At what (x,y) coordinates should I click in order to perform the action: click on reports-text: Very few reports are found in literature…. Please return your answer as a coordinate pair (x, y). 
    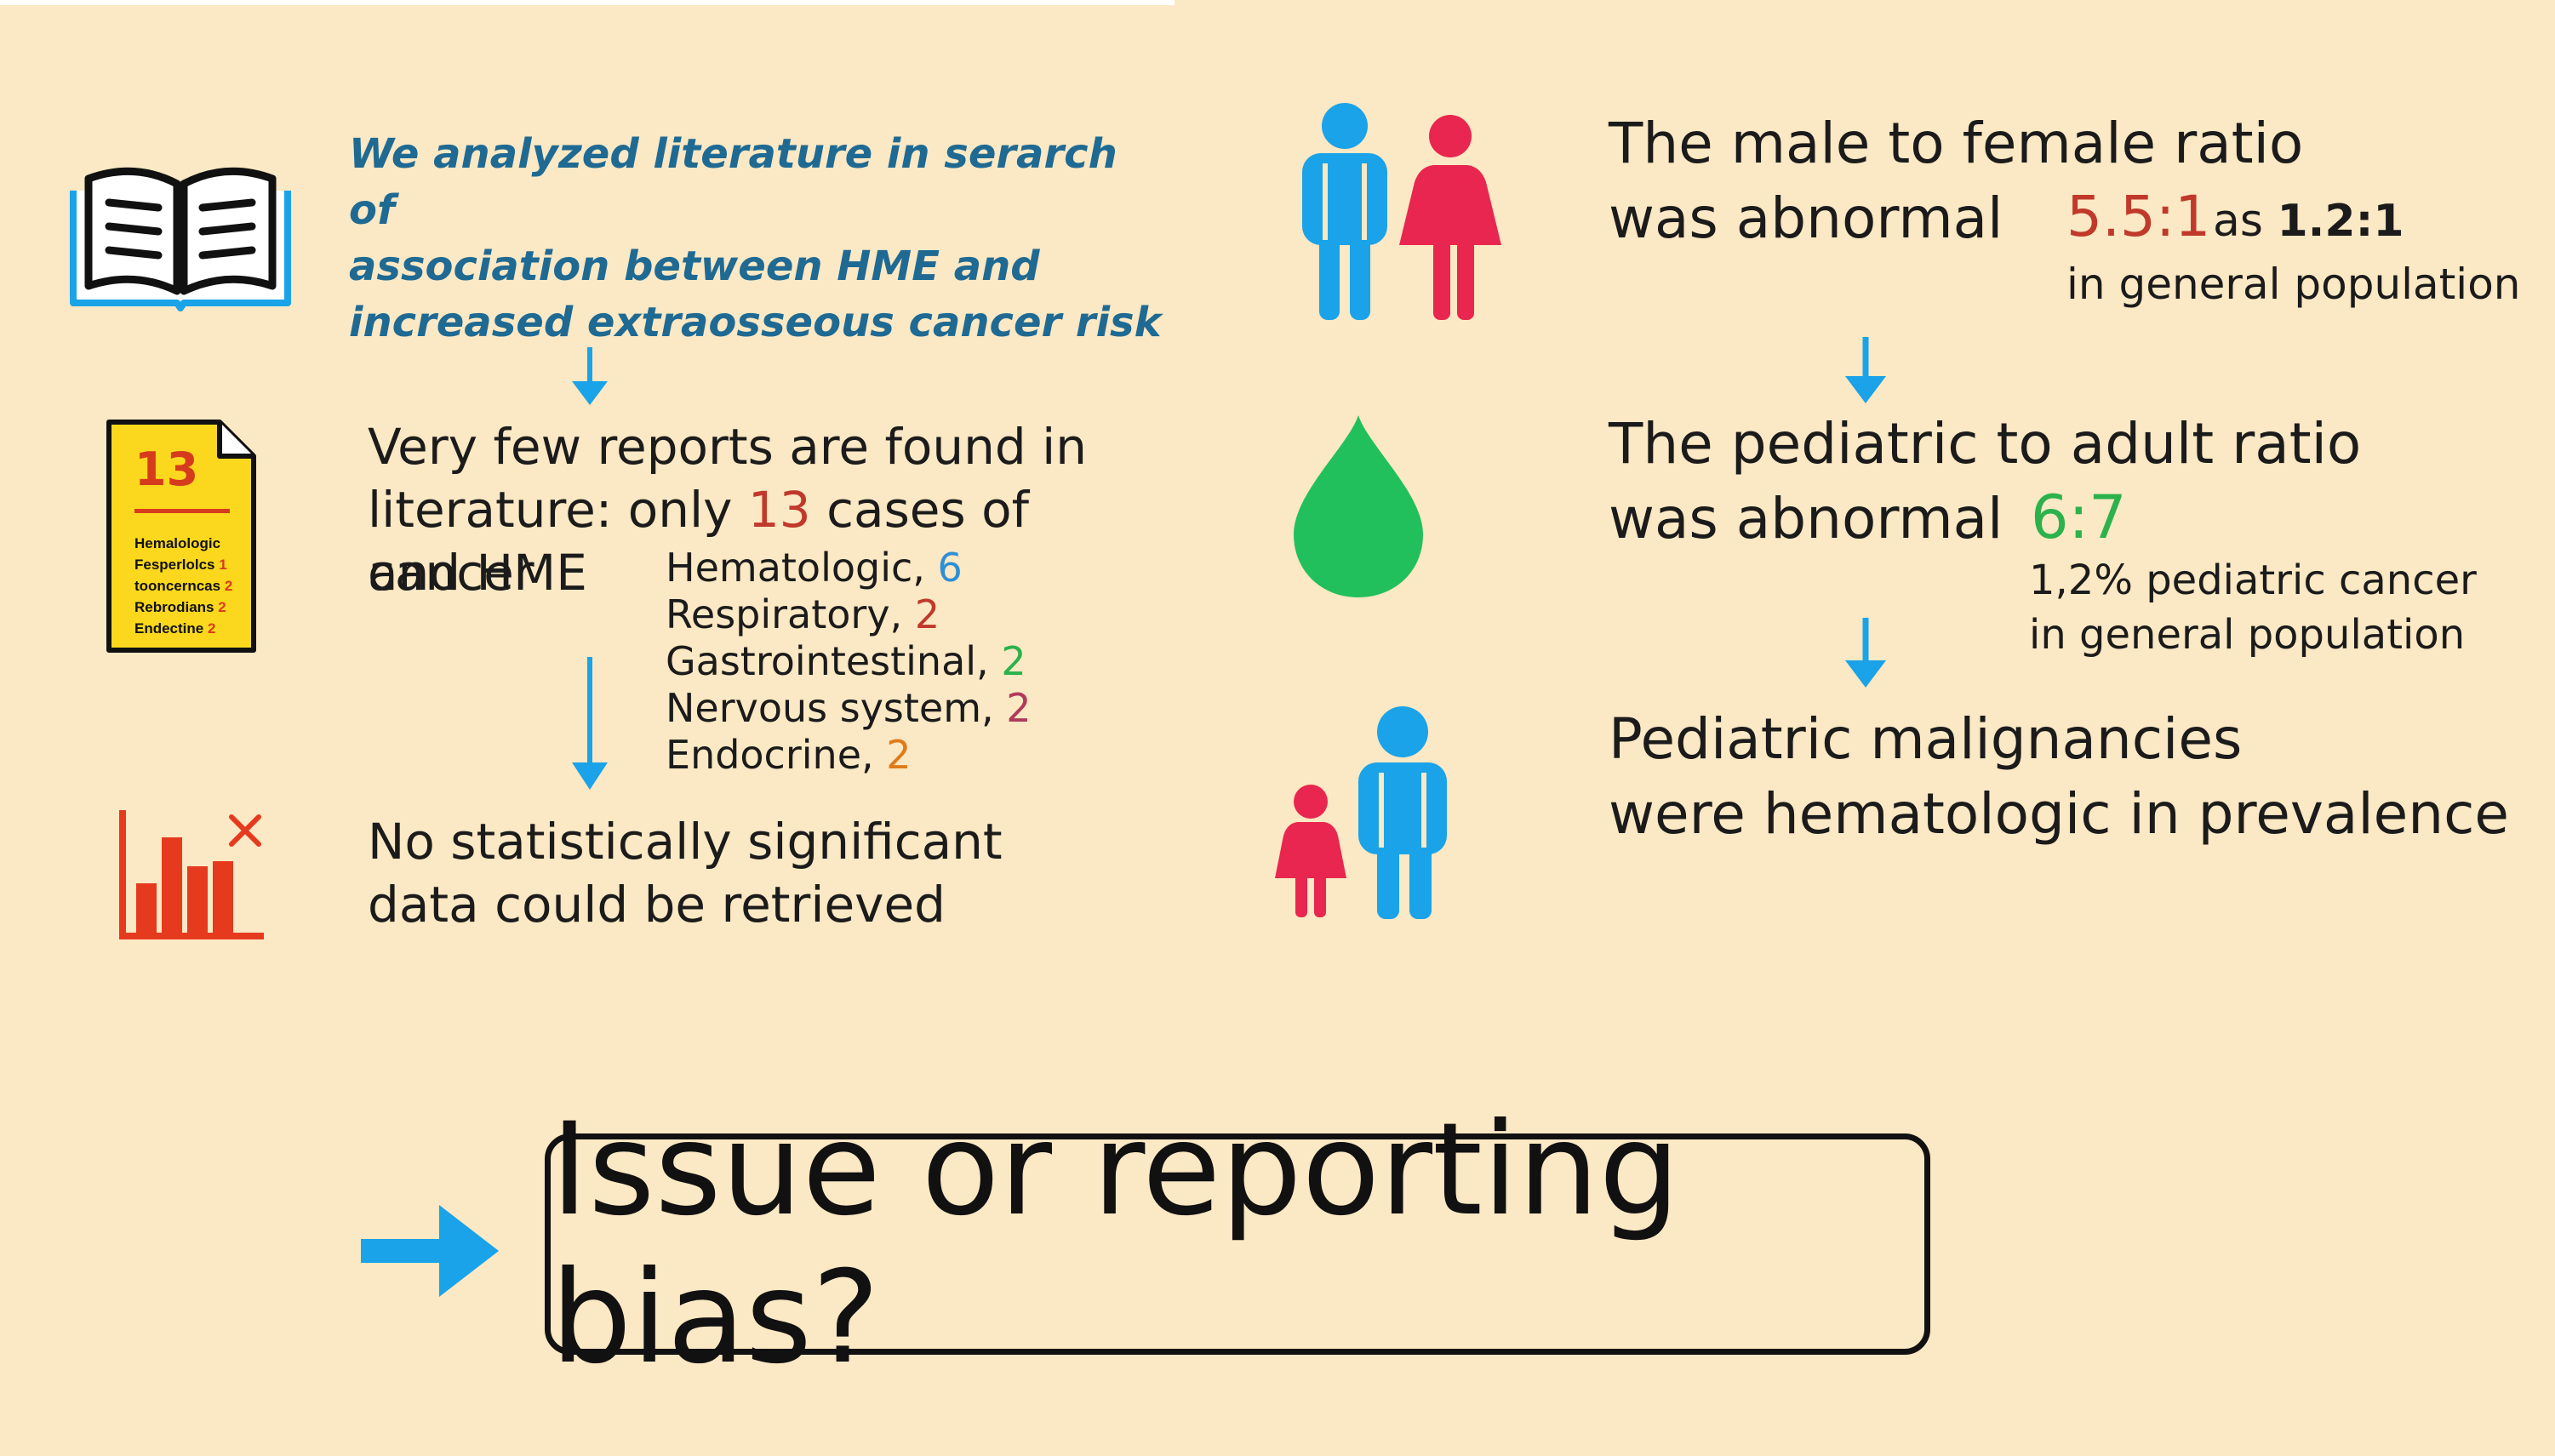
    Looking at the image, I should click on (760, 510).